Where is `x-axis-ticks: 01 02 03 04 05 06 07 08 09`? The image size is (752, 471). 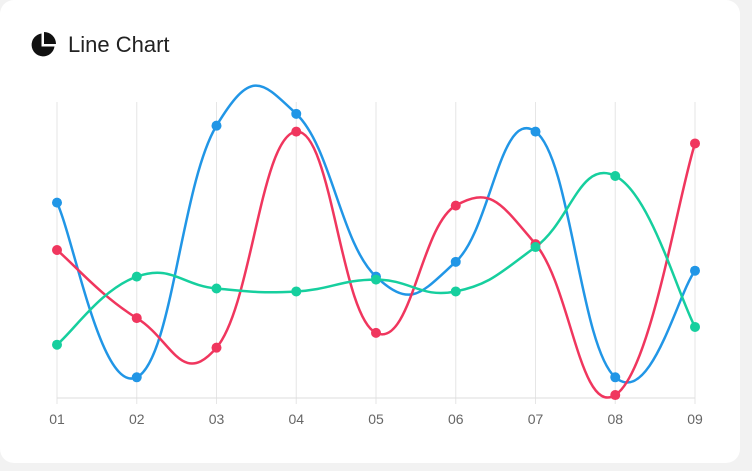
x-axis-ticks: 01 02 03 04 05 06 07 08 09 is located at coordinates (376, 419).